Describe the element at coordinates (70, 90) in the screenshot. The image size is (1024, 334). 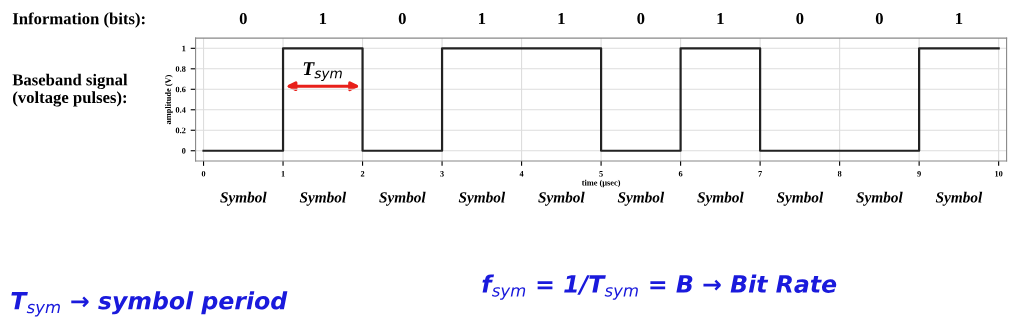
I see `text: Baseband signal (voltage pulses):` at that location.